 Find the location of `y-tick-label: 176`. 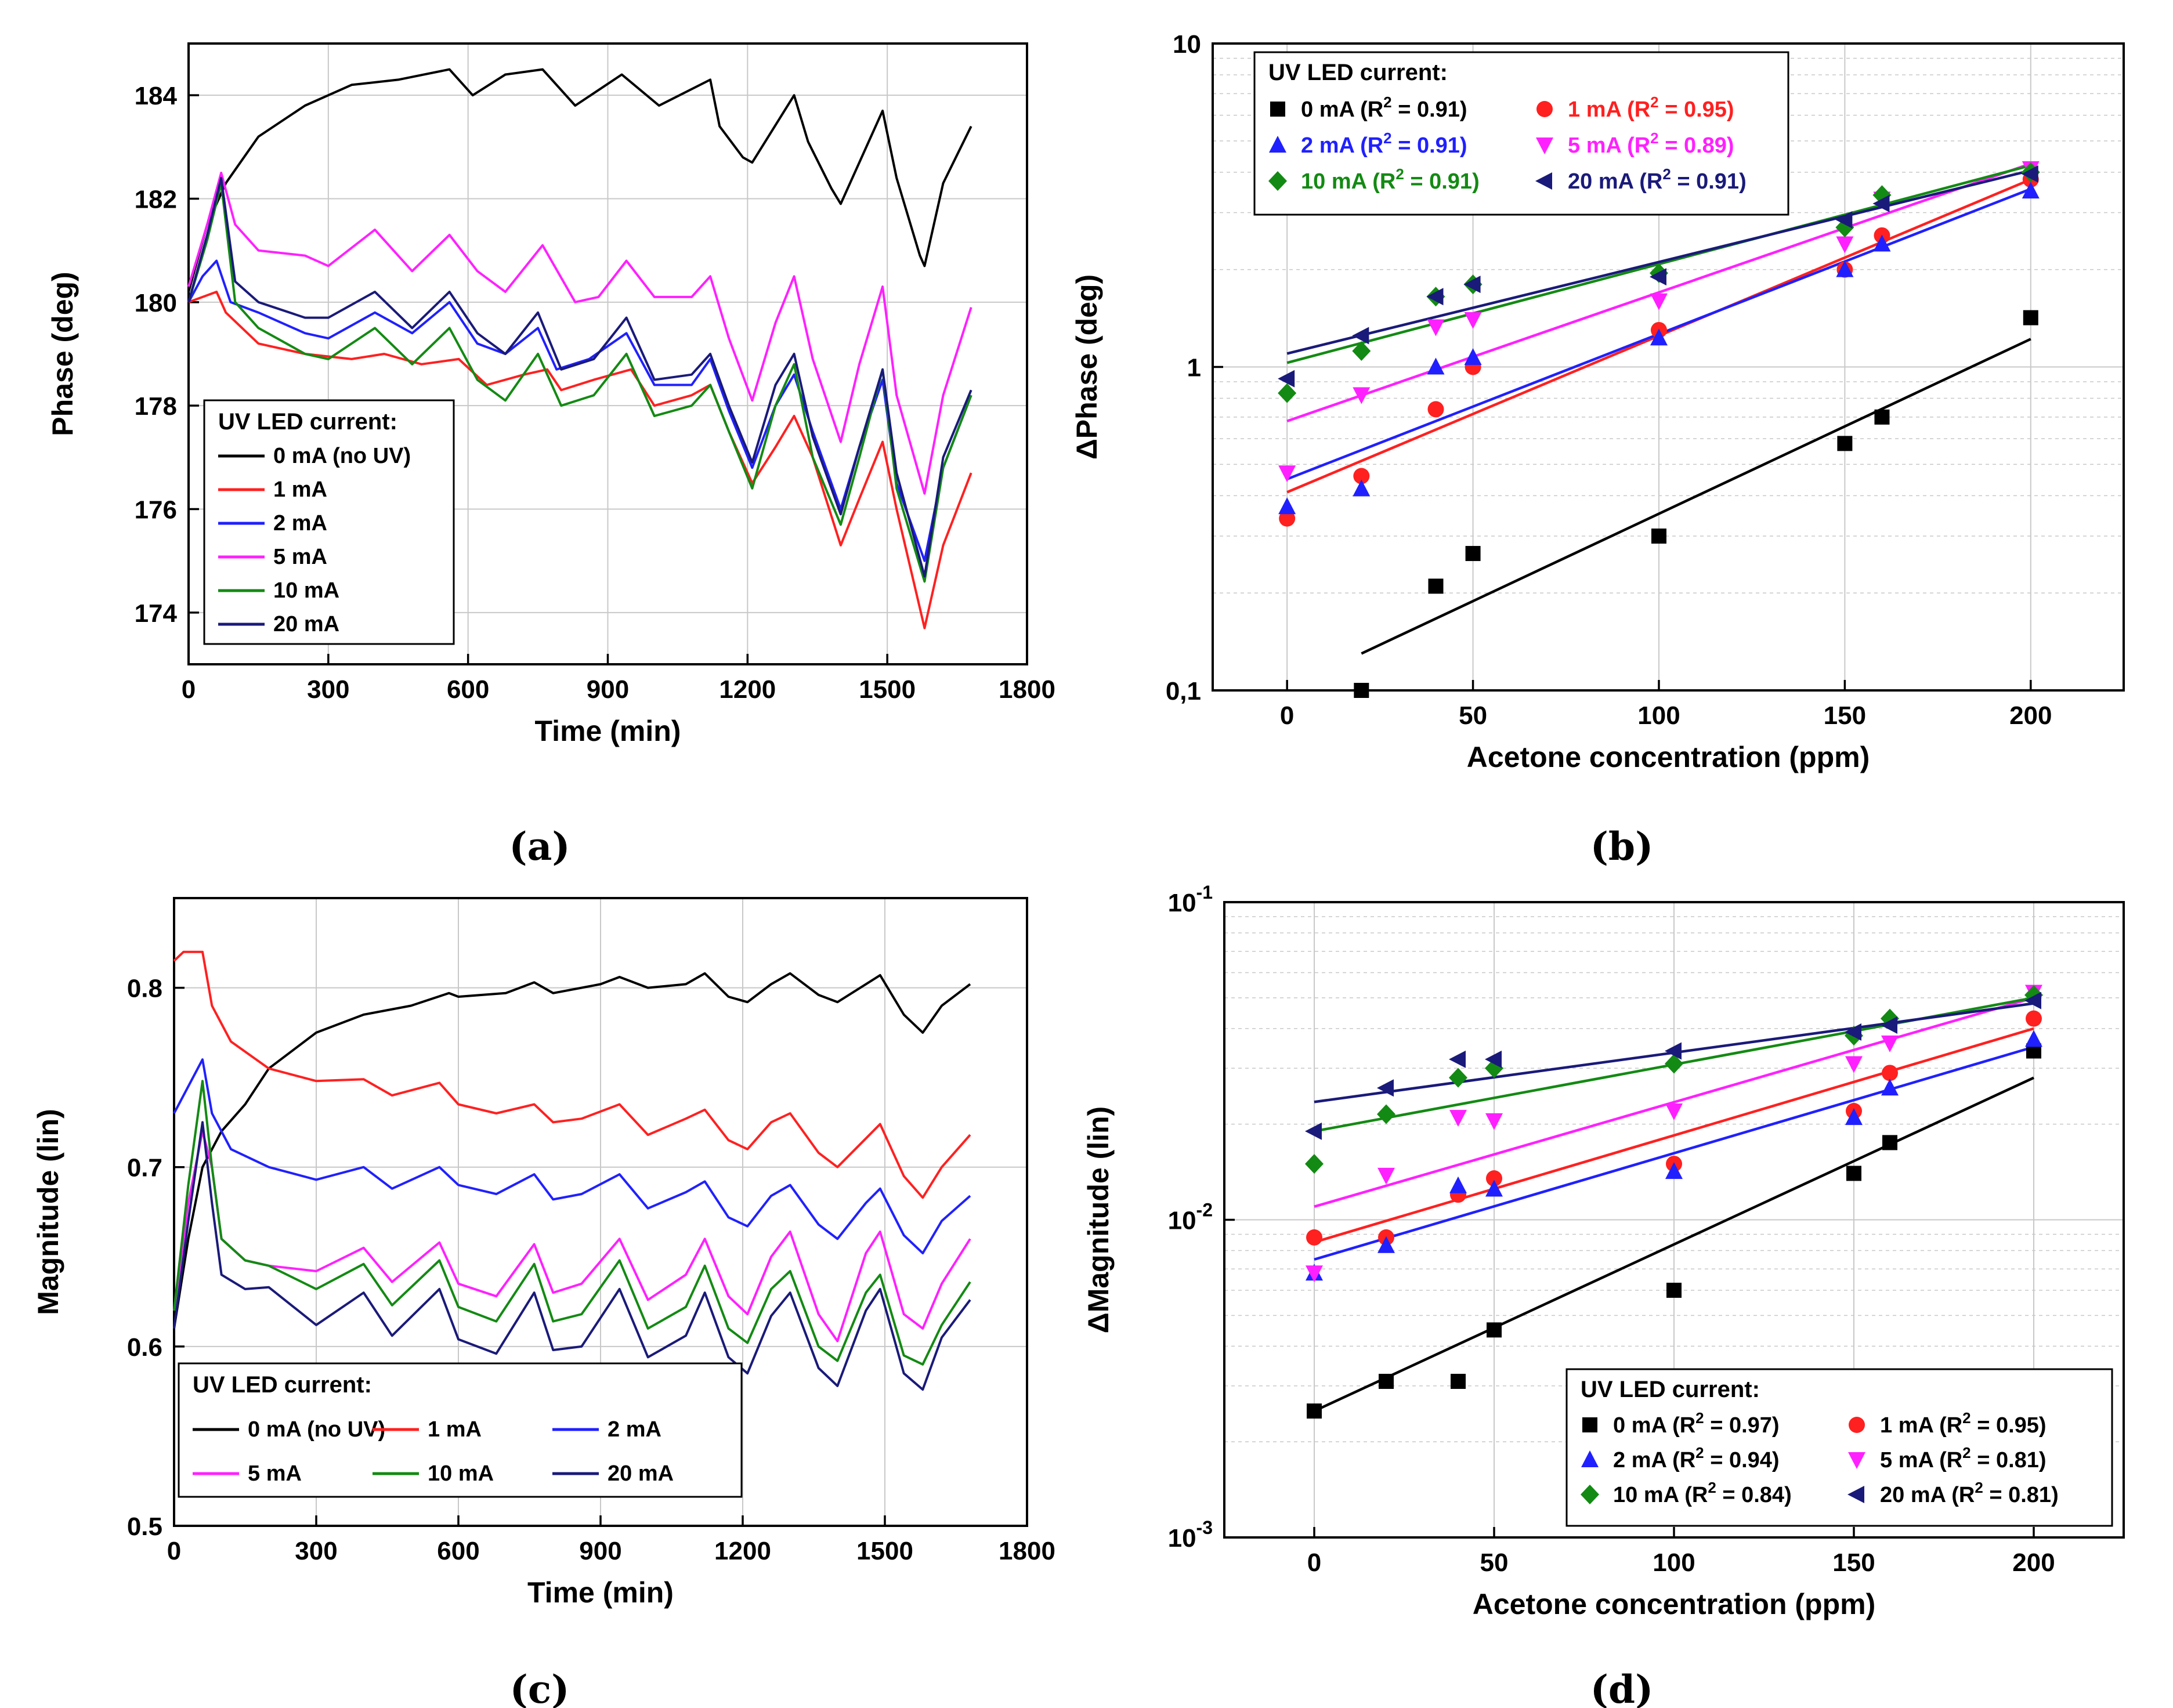

y-tick-label: 176 is located at coordinates (156, 510).